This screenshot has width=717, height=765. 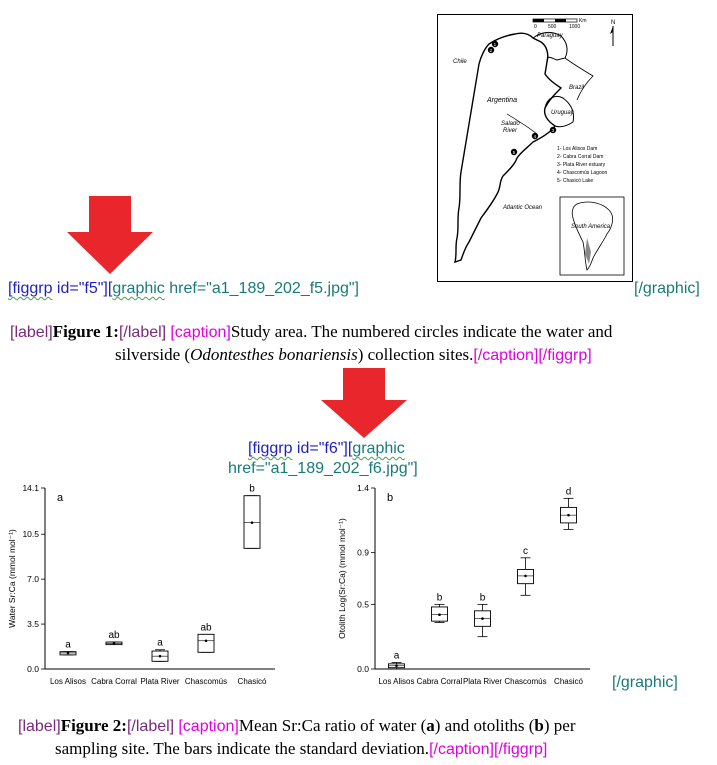 What do you see at coordinates (574, 27) in the screenshot?
I see `scale-tick-1000: 1000` at bounding box center [574, 27].